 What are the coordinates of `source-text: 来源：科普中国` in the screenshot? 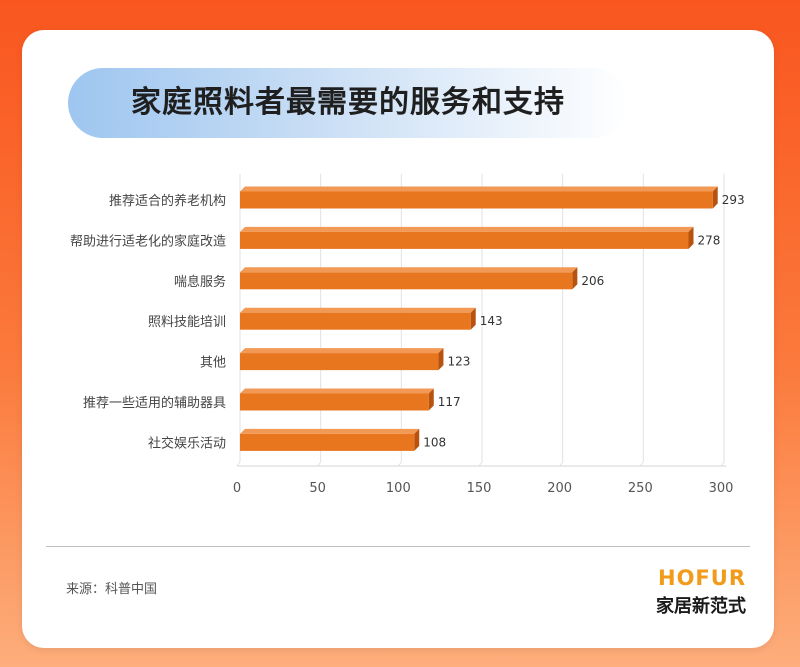 It's located at (112, 589).